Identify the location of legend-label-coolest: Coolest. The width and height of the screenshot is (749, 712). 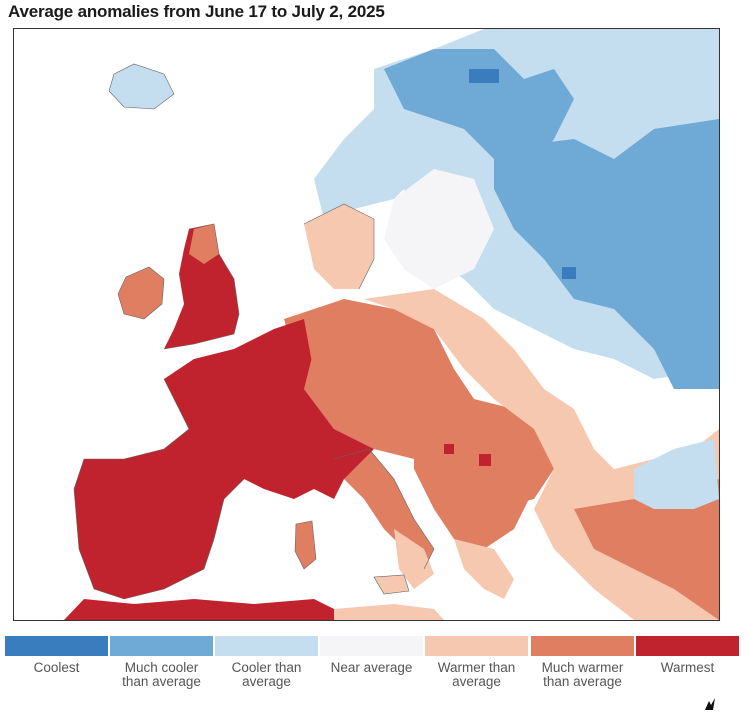
(56, 667).